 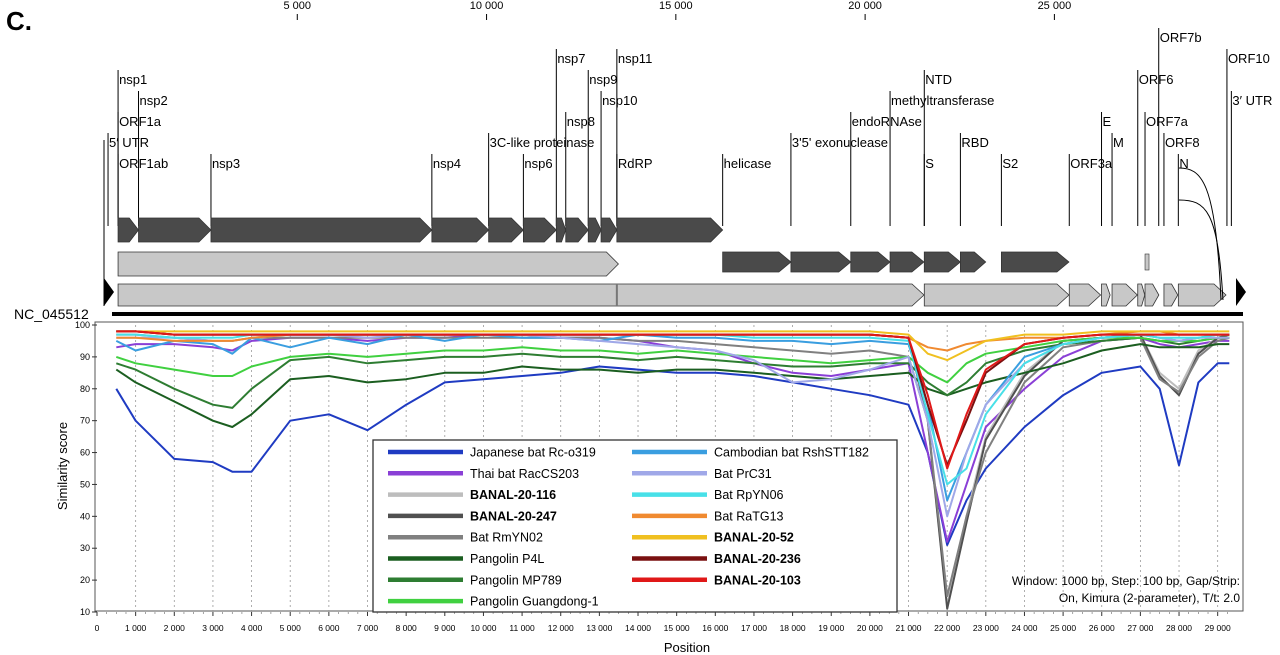 What do you see at coordinates (513, 516) in the screenshot?
I see `legend-label-3: BANAL-20-247` at bounding box center [513, 516].